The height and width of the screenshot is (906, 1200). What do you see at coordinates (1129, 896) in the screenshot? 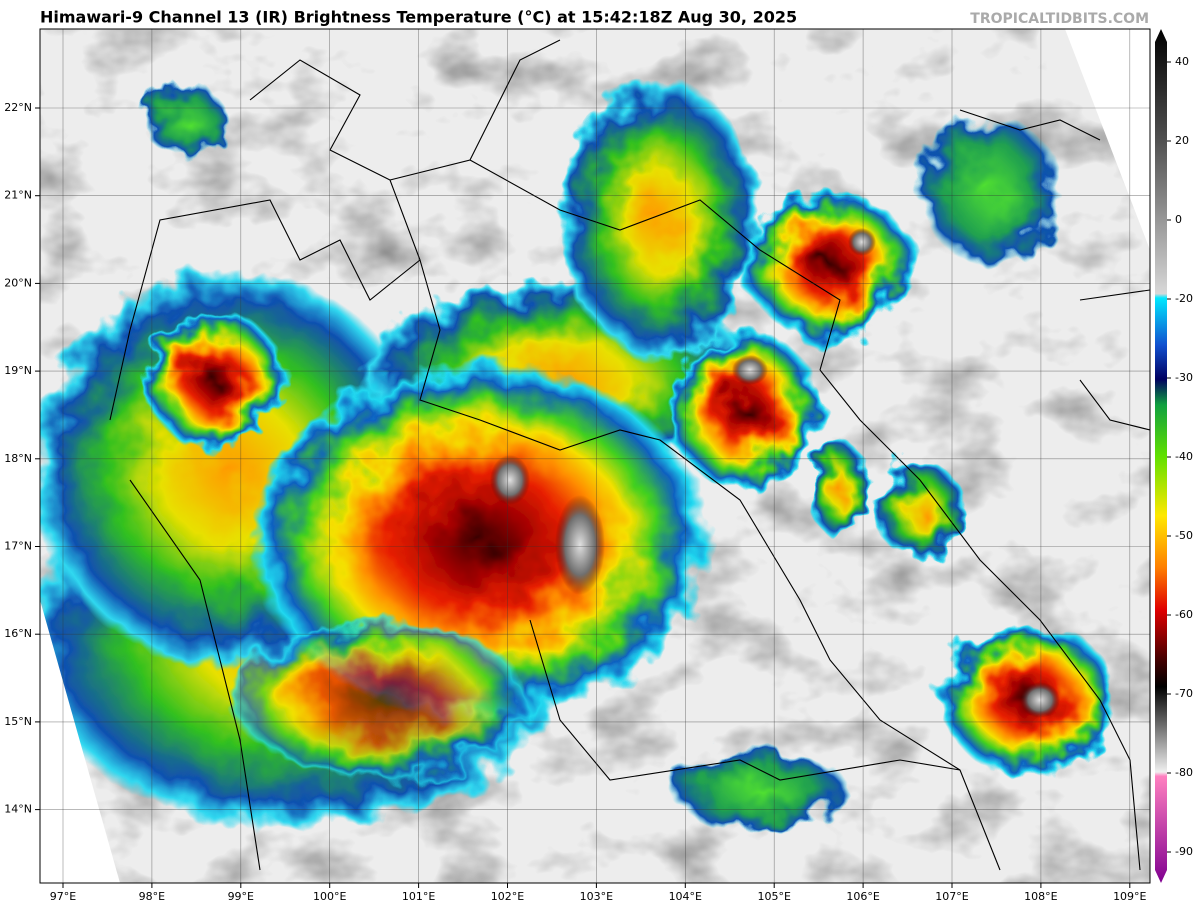
I see `longitude-label: 109°E` at bounding box center [1129, 896].